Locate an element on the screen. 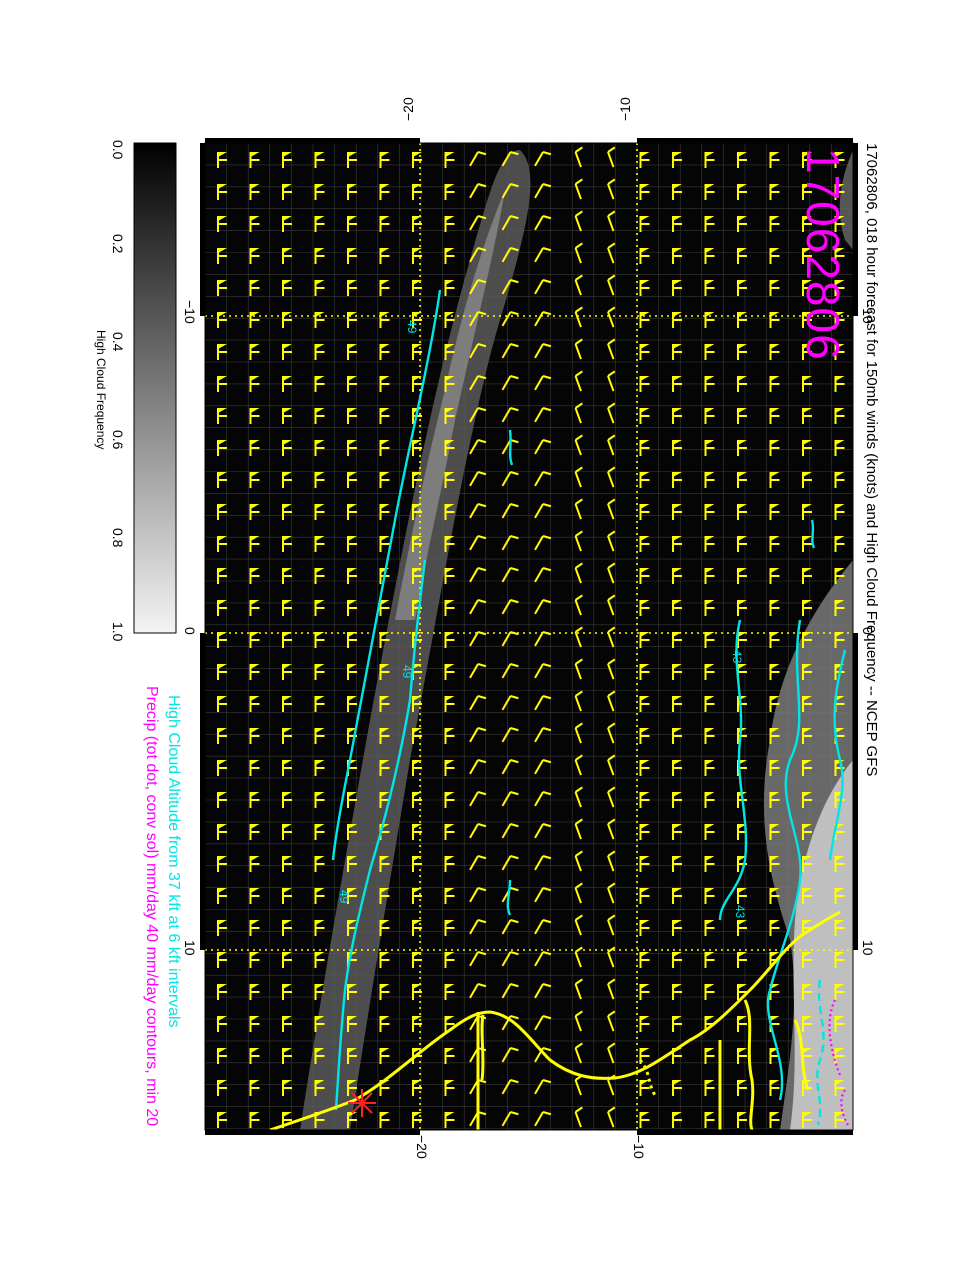  coastline-main is located at coordinates (555, 1020).